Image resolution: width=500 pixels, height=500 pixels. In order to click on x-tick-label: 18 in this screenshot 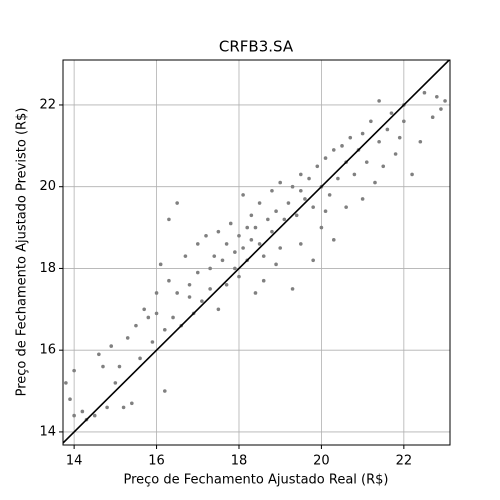, I will do `click(239, 461)`.